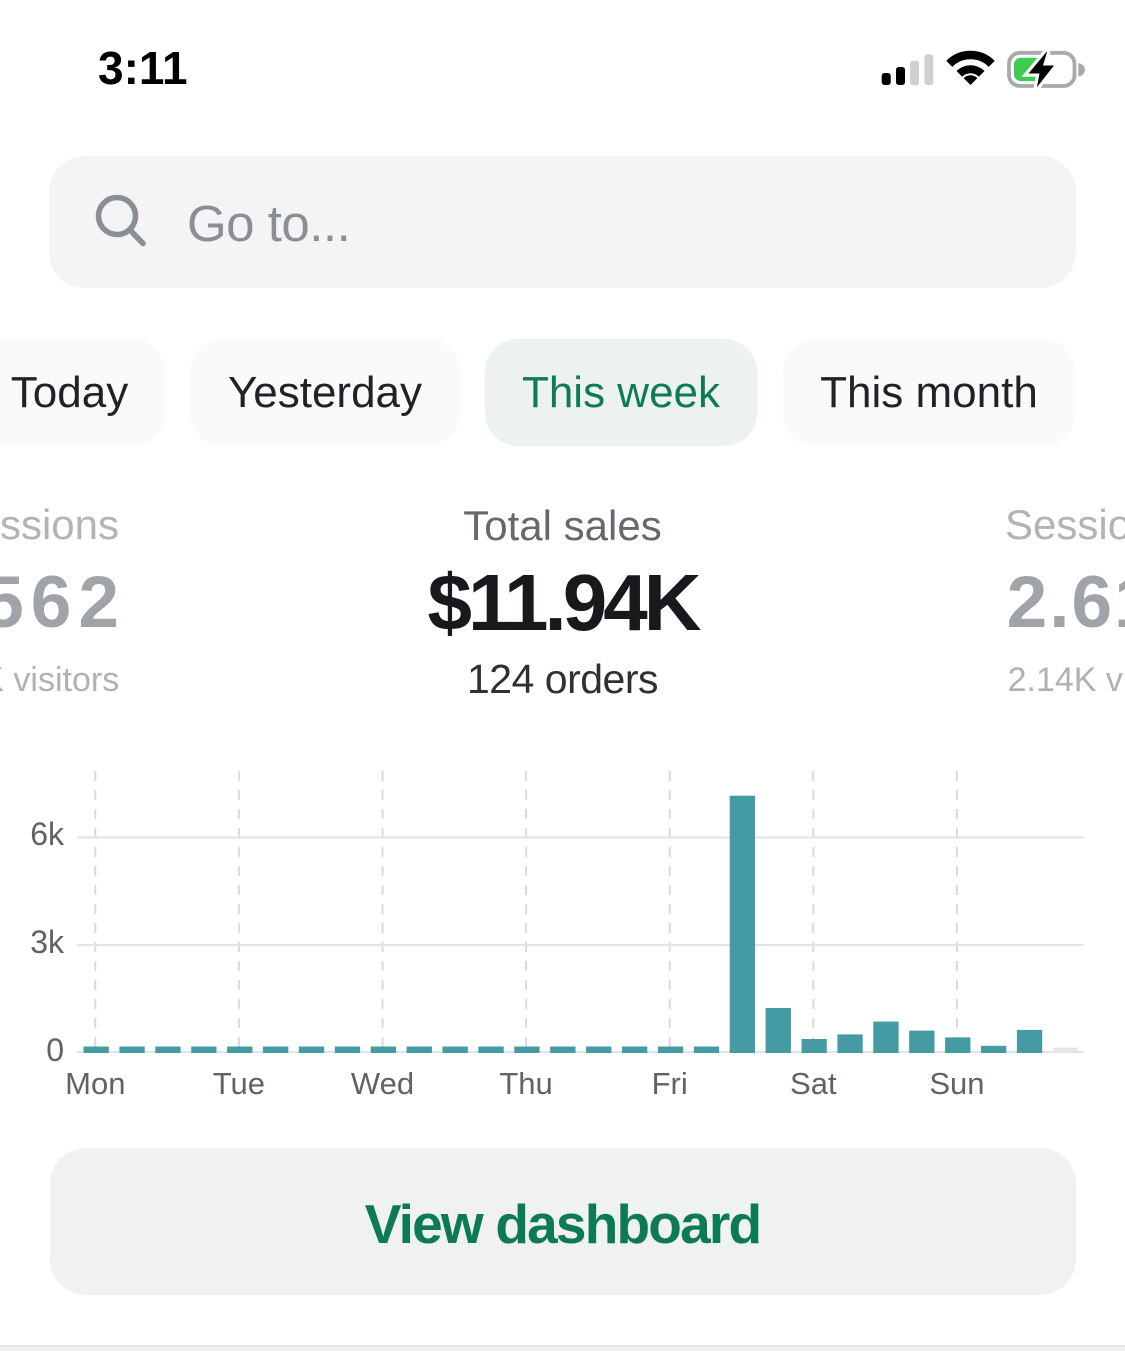 The height and width of the screenshot is (1351, 1125). I want to click on svg-text: Fri, so click(670, 1083).